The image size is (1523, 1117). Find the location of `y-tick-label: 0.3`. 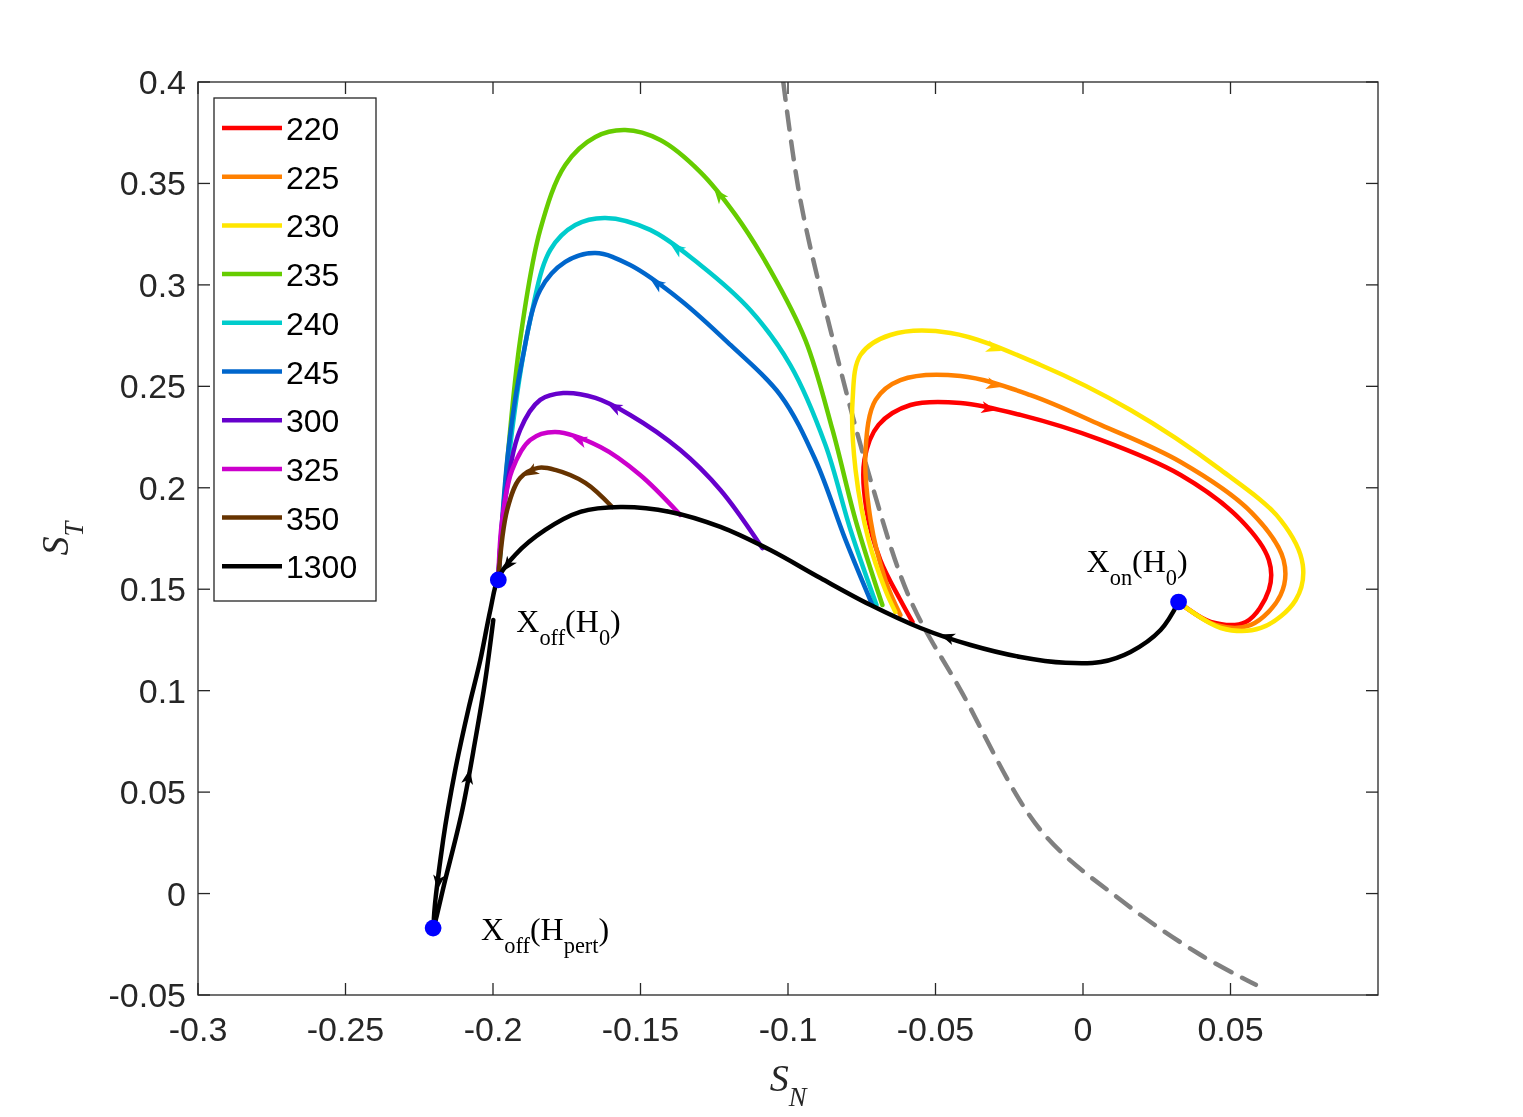

y-tick-label: 0.3 is located at coordinates (162, 284).